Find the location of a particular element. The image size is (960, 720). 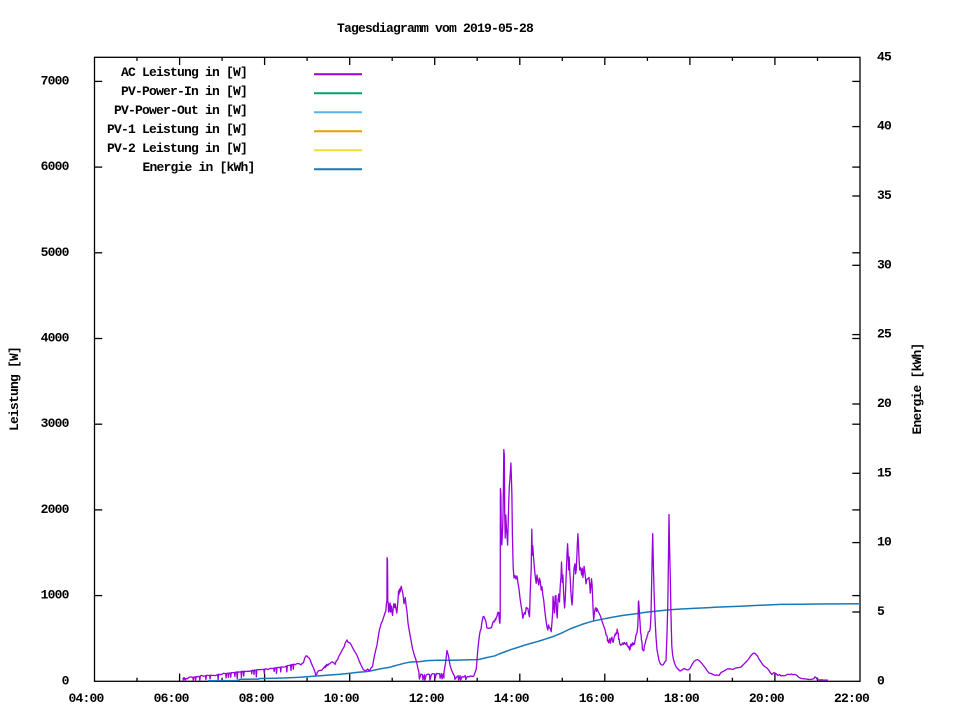

svg-text: Energie [kWh] is located at coordinates (917, 388).